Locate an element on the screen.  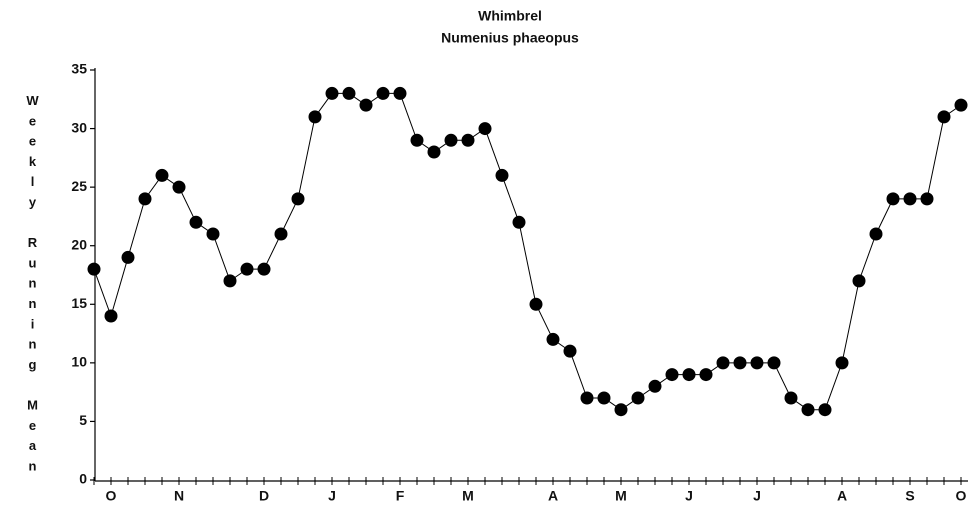
y-tick-label: 30 is located at coordinates (79, 127).